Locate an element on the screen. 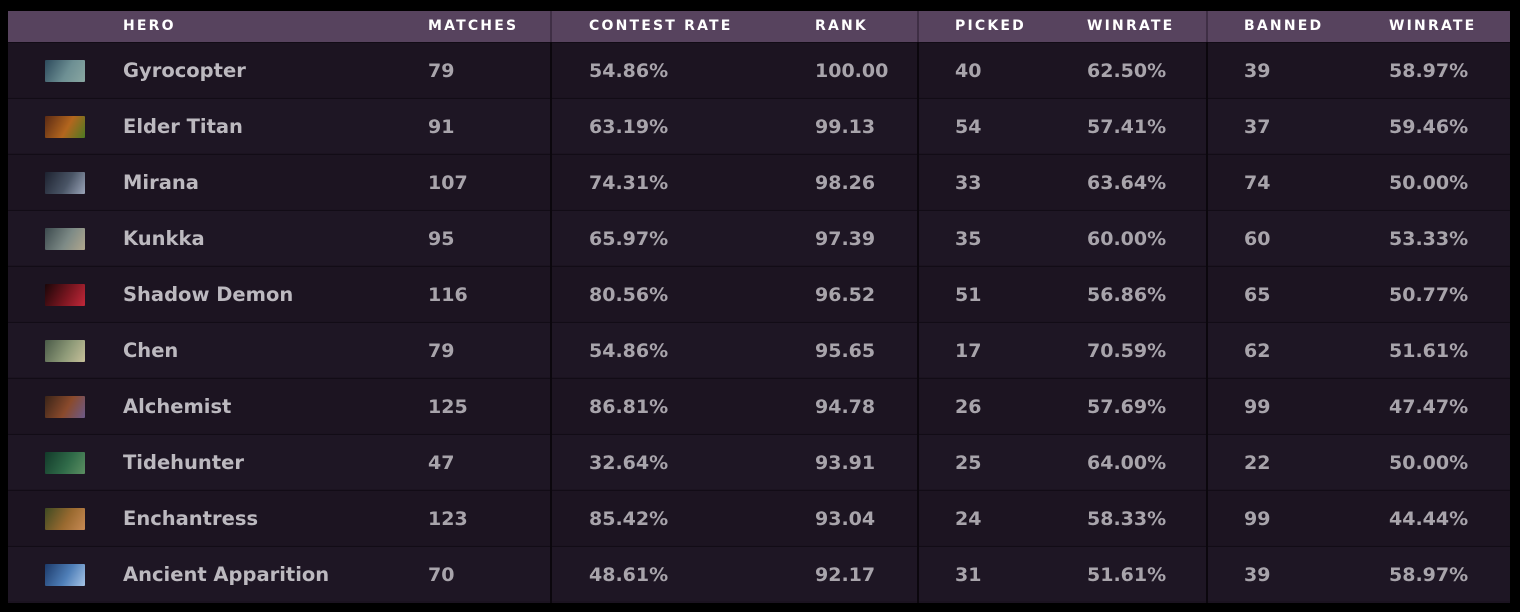 The width and height of the screenshot is (1520, 612). hero-name: Chen is located at coordinates (151, 350).